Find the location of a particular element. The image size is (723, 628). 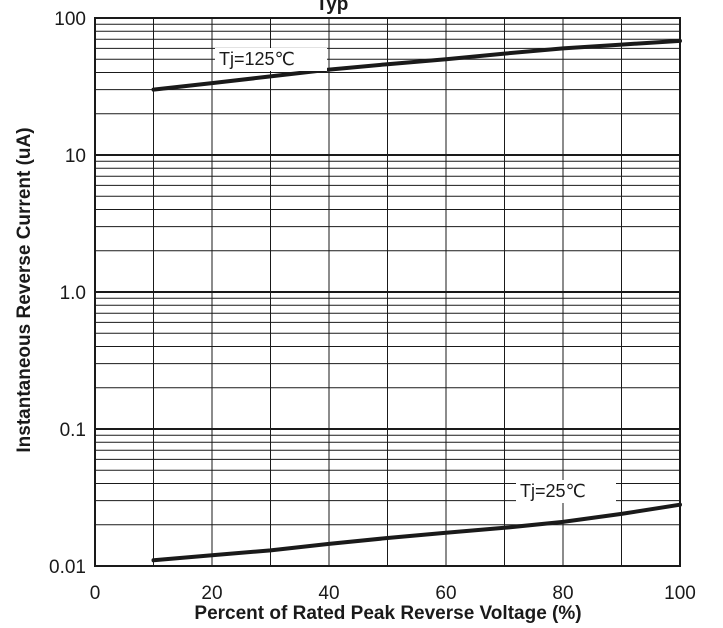

chart-title-fragment: Typ is located at coordinates (332, 7).